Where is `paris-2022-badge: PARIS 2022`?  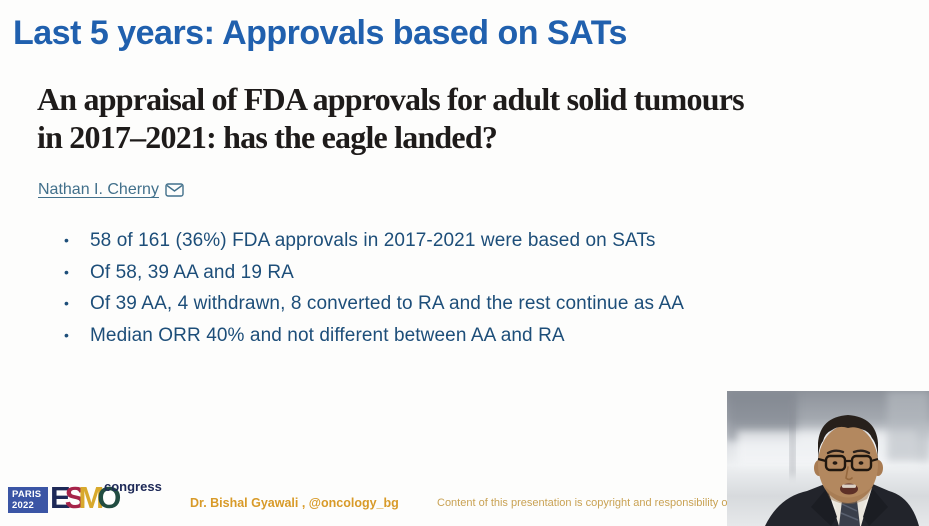 paris-2022-badge: PARIS 2022 is located at coordinates (28, 500).